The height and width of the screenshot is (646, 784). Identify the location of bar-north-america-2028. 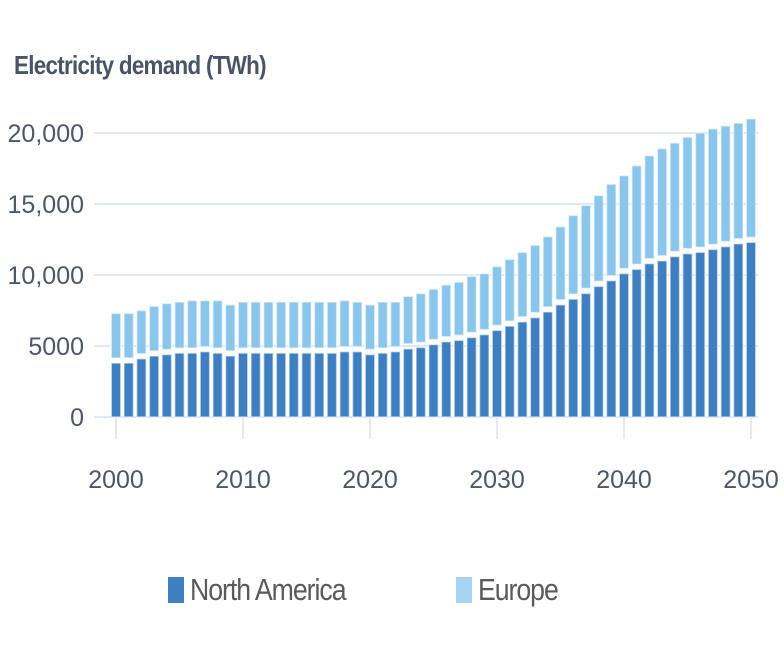
(472, 377).